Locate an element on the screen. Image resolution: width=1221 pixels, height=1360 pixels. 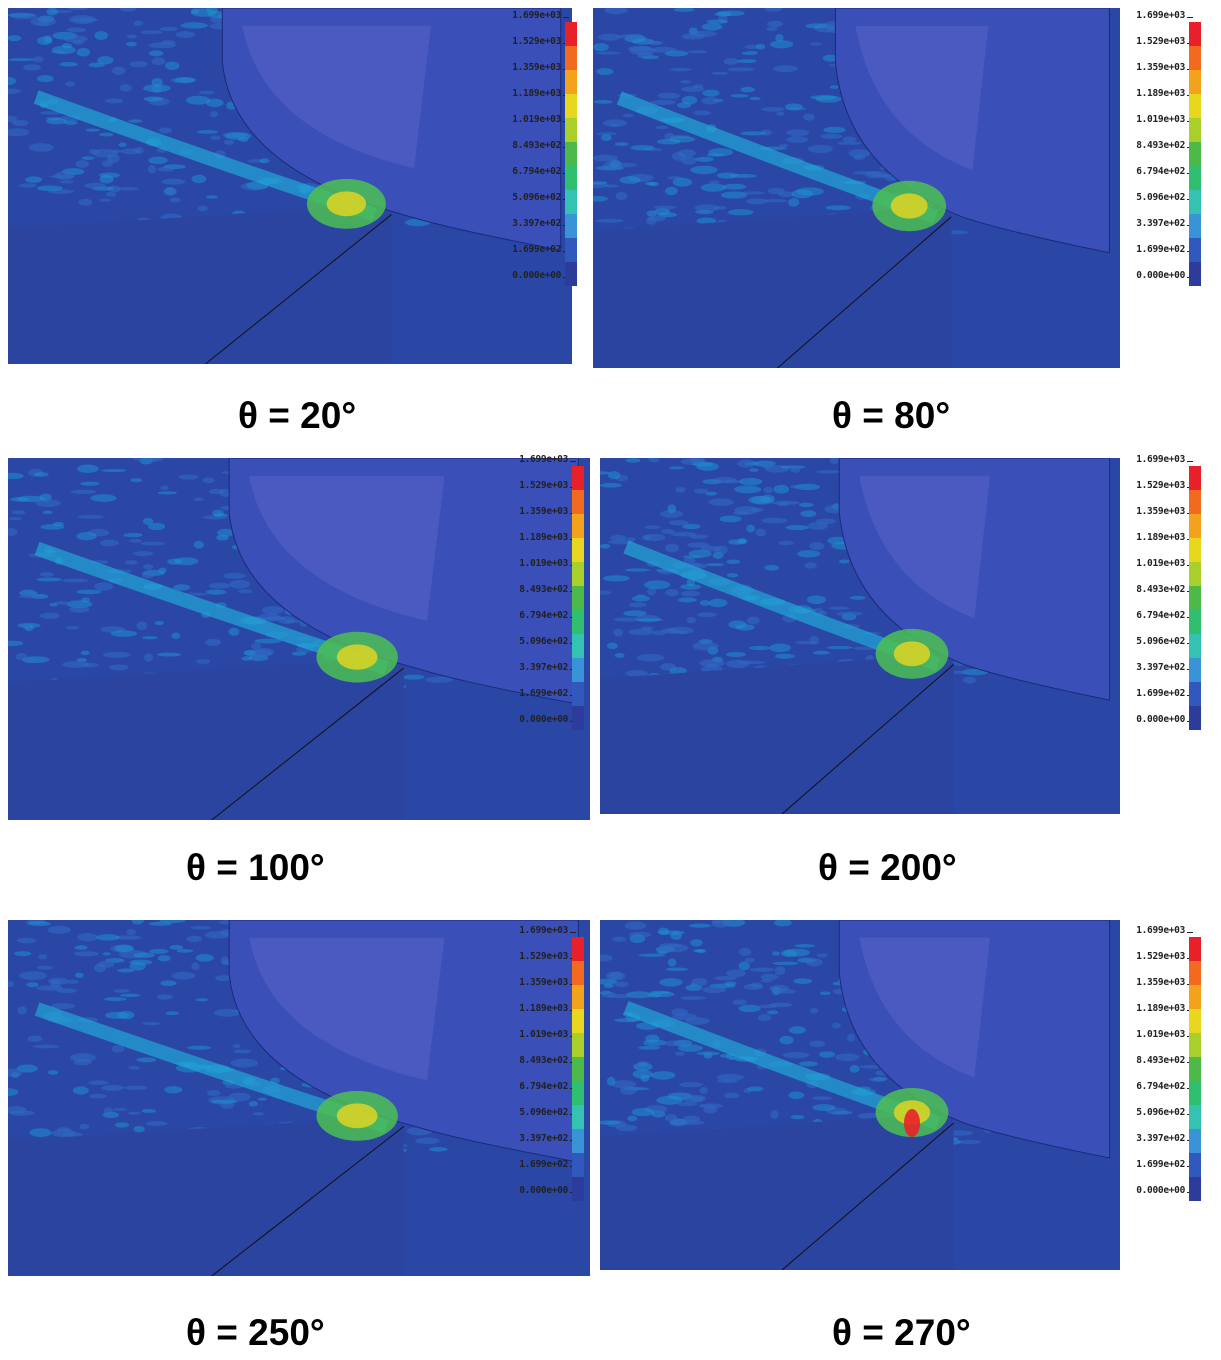
panel-caption: θ = 200° is located at coordinates (887, 867).